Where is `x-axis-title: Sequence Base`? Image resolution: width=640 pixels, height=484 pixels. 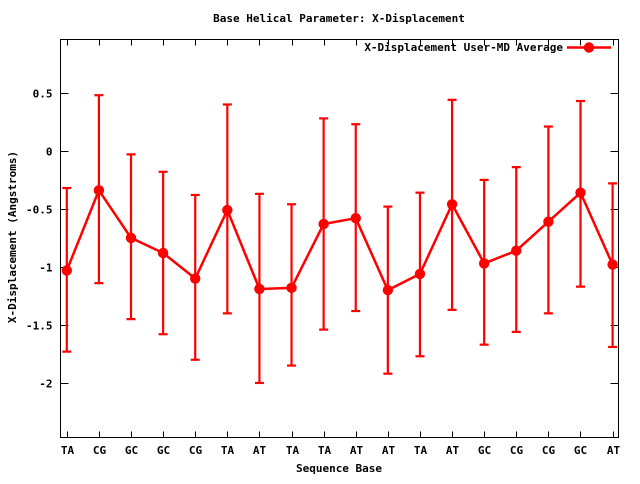 x-axis-title: Sequence Base is located at coordinates (339, 468).